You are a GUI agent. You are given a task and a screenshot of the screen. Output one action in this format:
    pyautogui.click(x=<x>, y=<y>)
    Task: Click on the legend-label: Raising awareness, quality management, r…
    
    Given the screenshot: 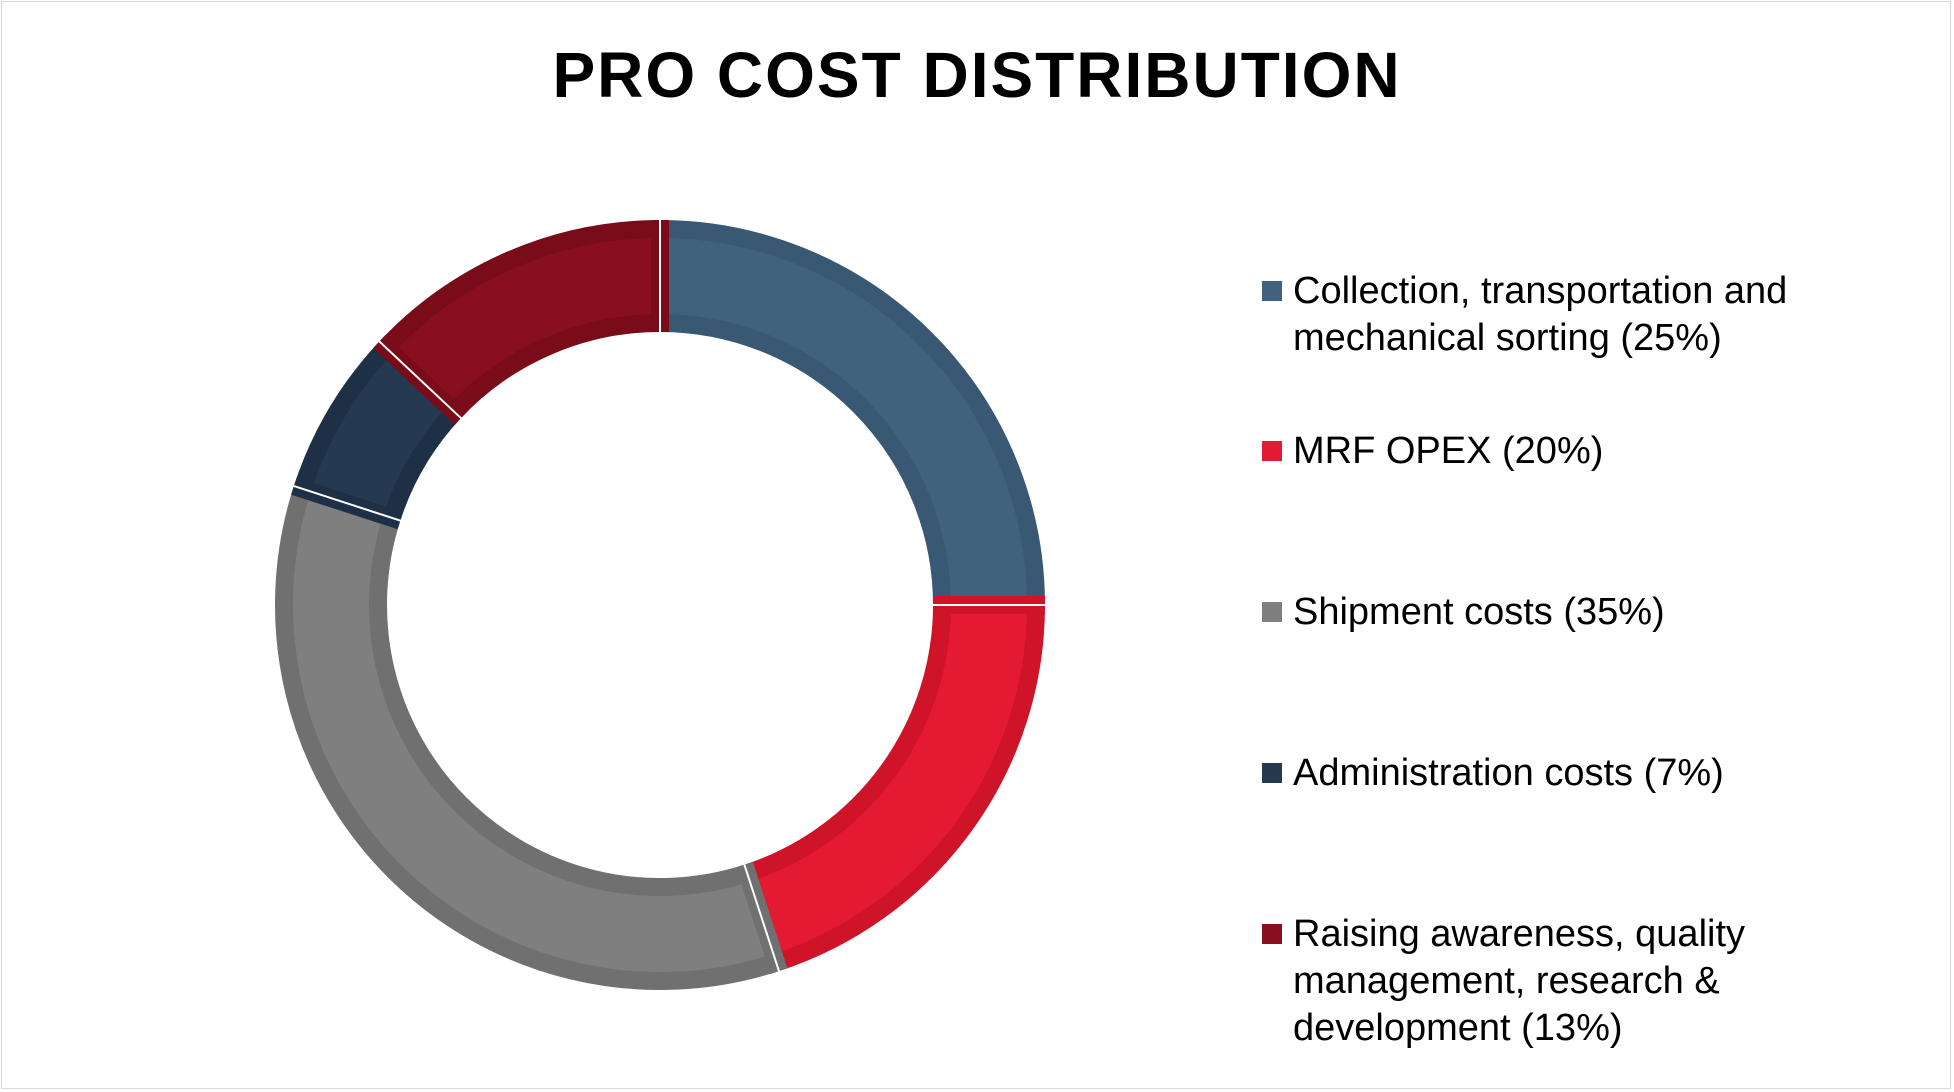 What is the action you would take?
    pyautogui.click(x=1519, y=981)
    